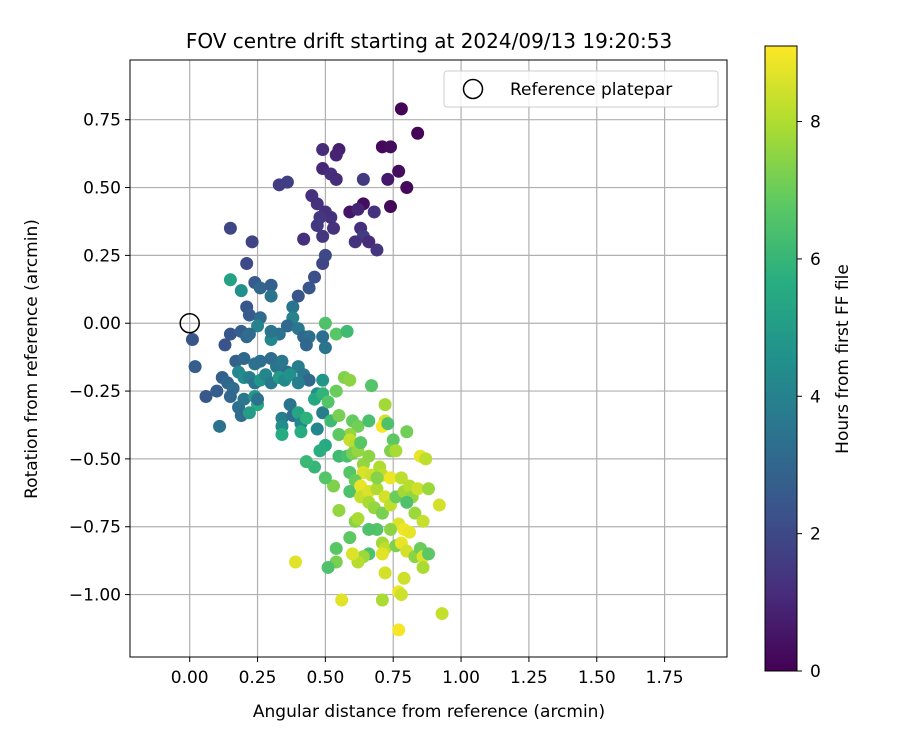  I want to click on y-axis-label: Rotation from reference (arcmin), so click(32, 359).